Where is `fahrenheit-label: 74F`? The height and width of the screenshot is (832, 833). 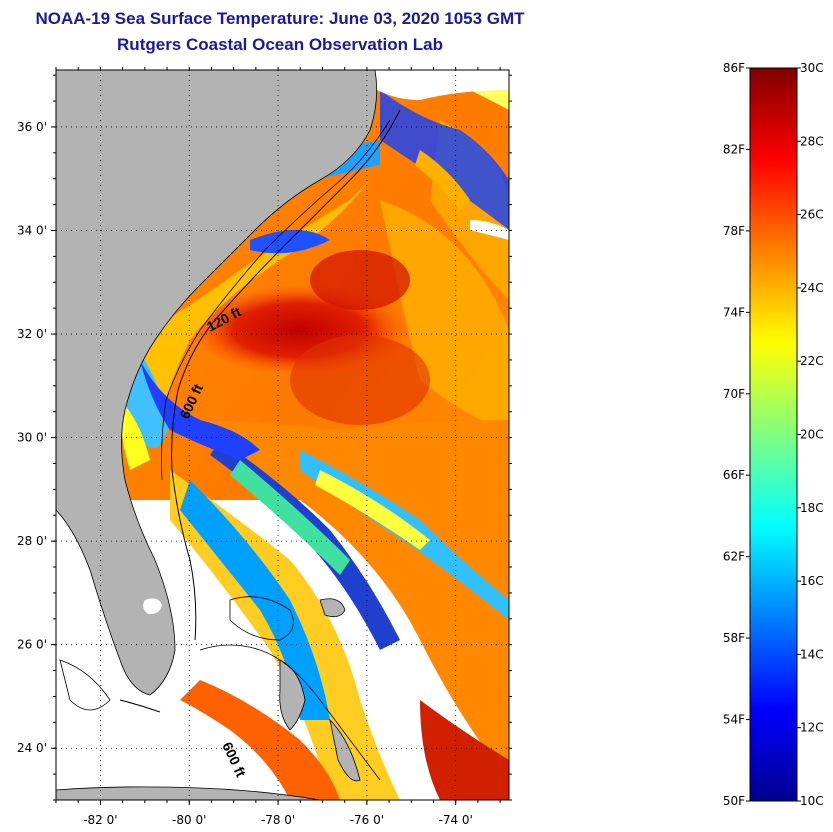 fahrenheit-label: 74F is located at coordinates (734, 312).